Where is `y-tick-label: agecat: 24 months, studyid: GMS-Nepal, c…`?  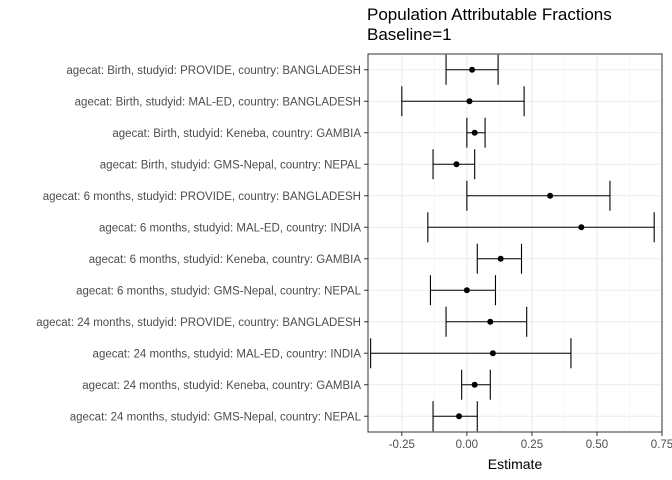 y-tick-label: agecat: 24 months, studyid: GMS-Nepal, c… is located at coordinates (216, 417).